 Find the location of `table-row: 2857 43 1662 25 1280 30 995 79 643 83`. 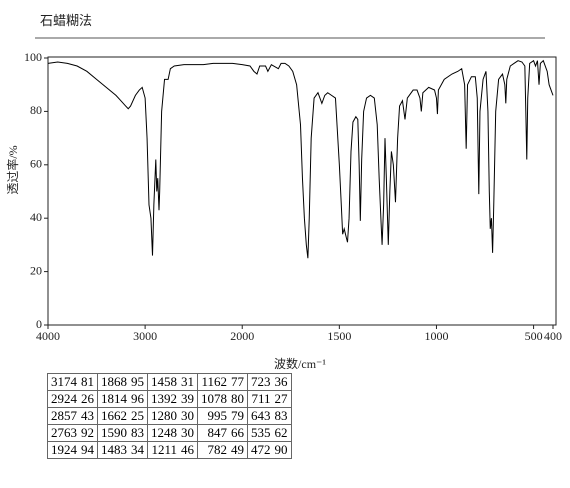

table-row: 2857 43 1662 25 1280 30 995 79 643 83 is located at coordinates (169, 416).